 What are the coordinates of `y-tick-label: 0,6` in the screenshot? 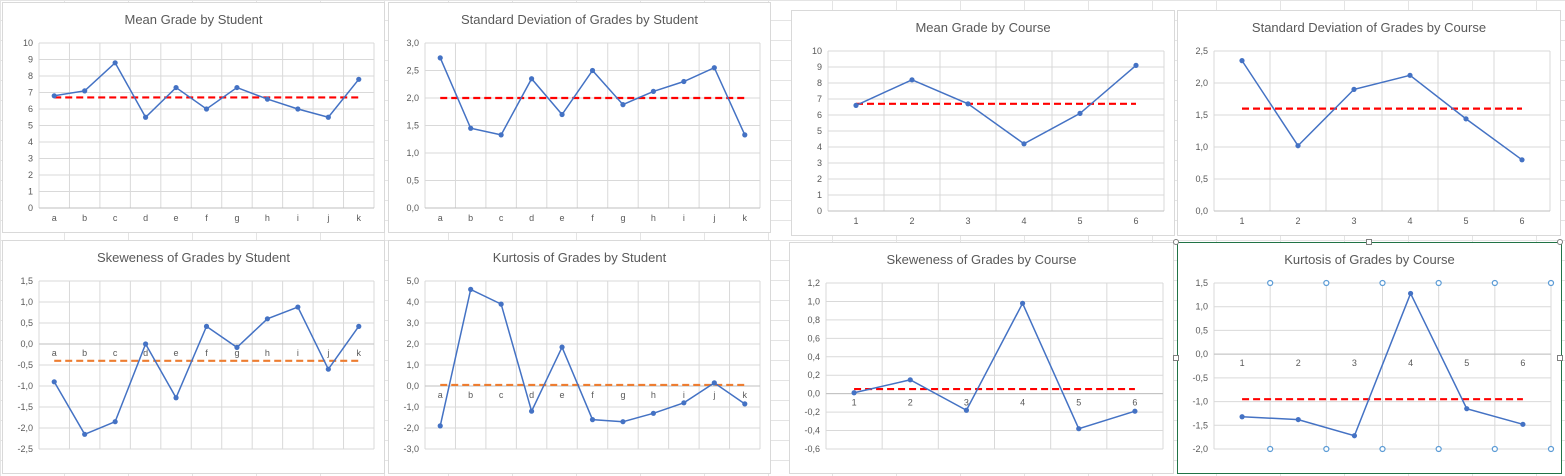 It's located at (813, 338).